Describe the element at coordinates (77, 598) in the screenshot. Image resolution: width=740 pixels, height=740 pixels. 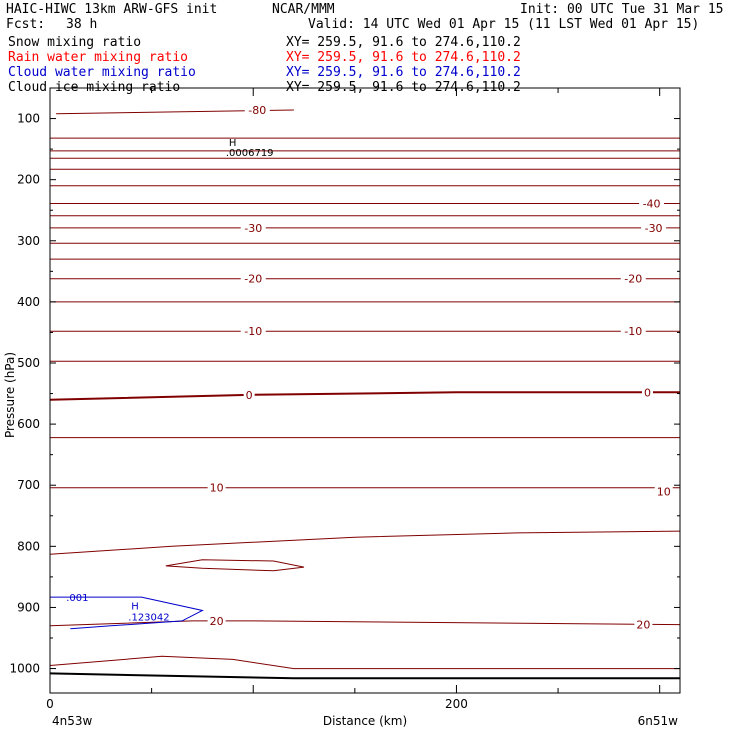
I see `cloud-water-contour-label: .001` at that location.